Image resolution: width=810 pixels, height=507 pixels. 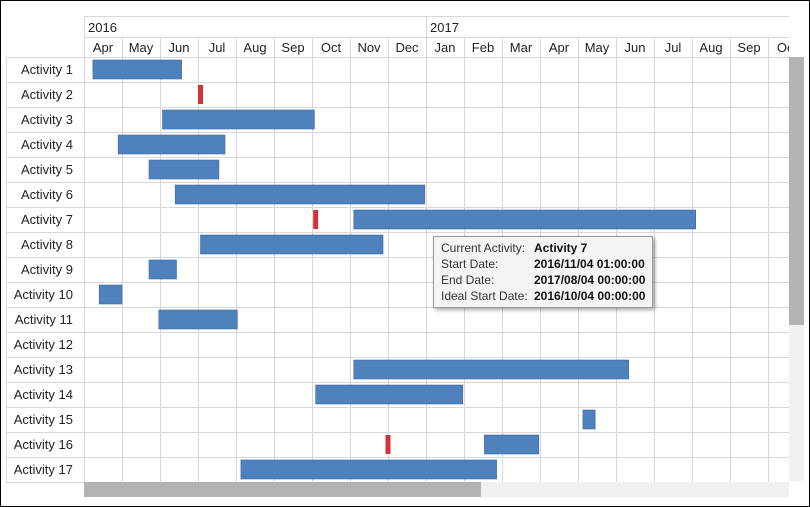 What do you see at coordinates (43, 419) in the screenshot?
I see `row-label: Activity 15` at bounding box center [43, 419].